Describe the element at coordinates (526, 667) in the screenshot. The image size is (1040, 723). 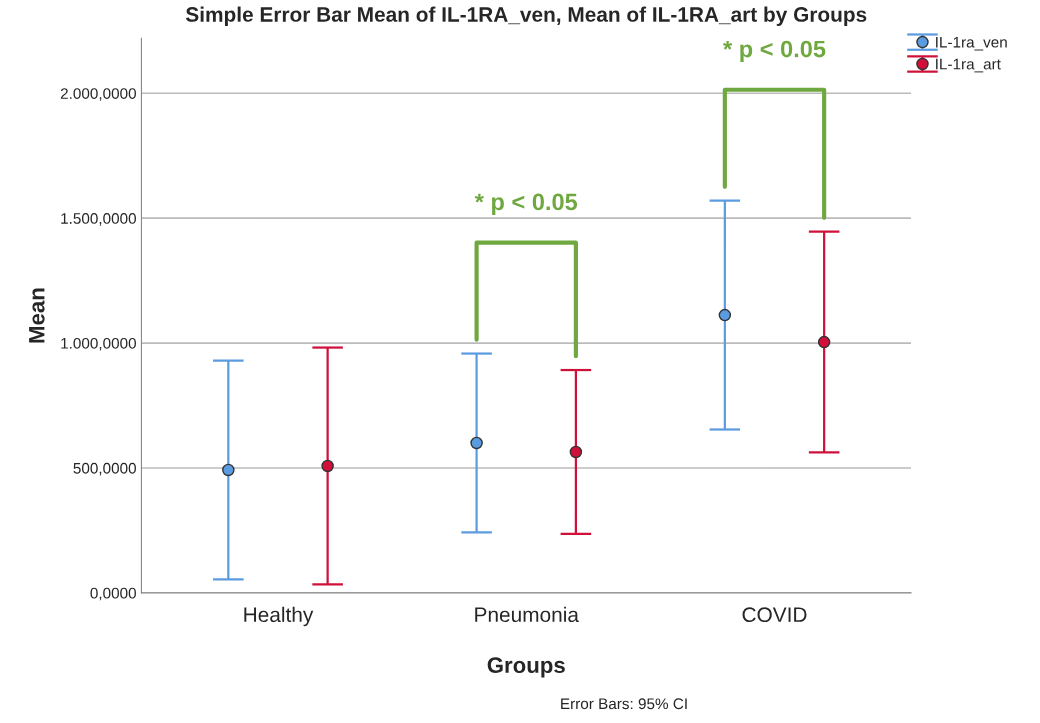
I see `x-axis-title: Groups` at that location.